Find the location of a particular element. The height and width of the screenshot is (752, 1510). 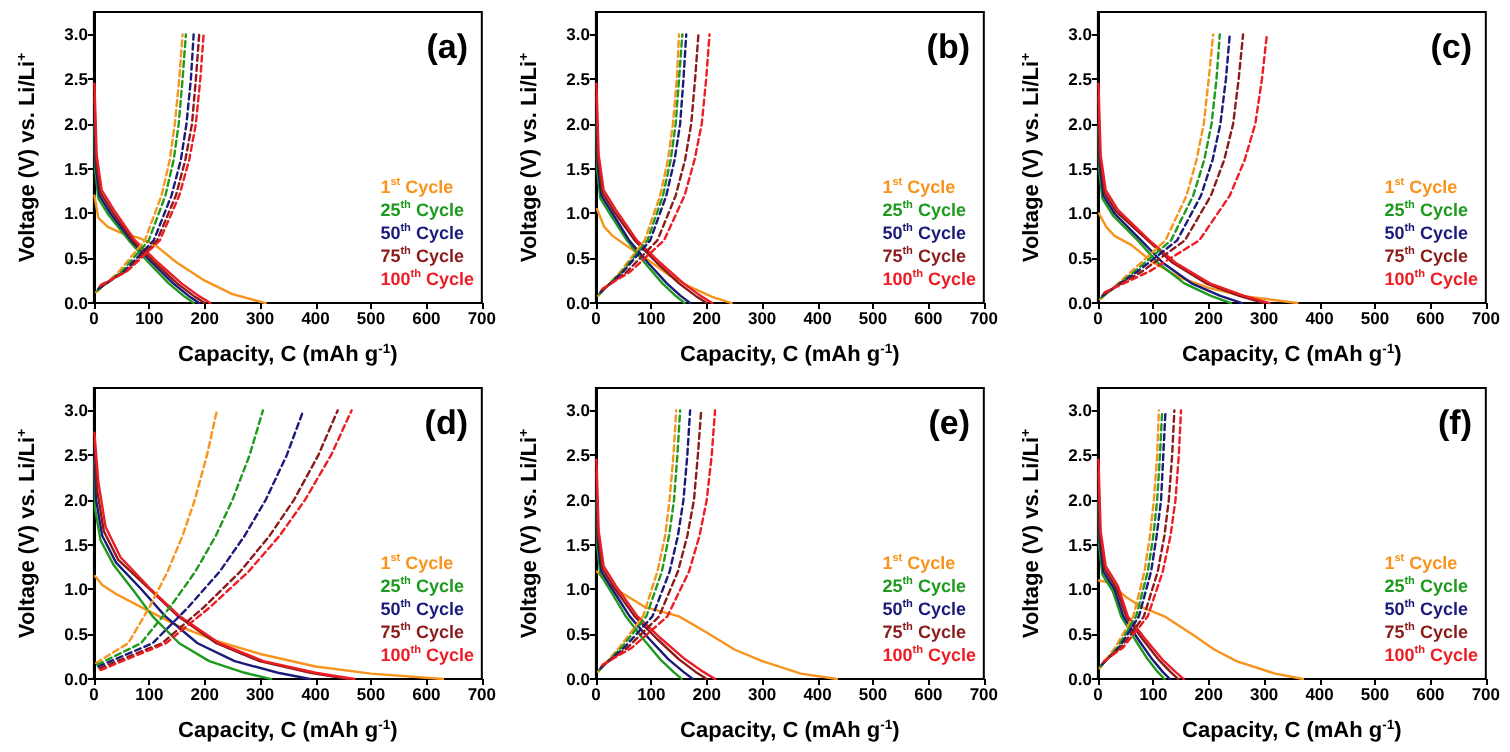

text: (a) is located at coordinates (447, 47).